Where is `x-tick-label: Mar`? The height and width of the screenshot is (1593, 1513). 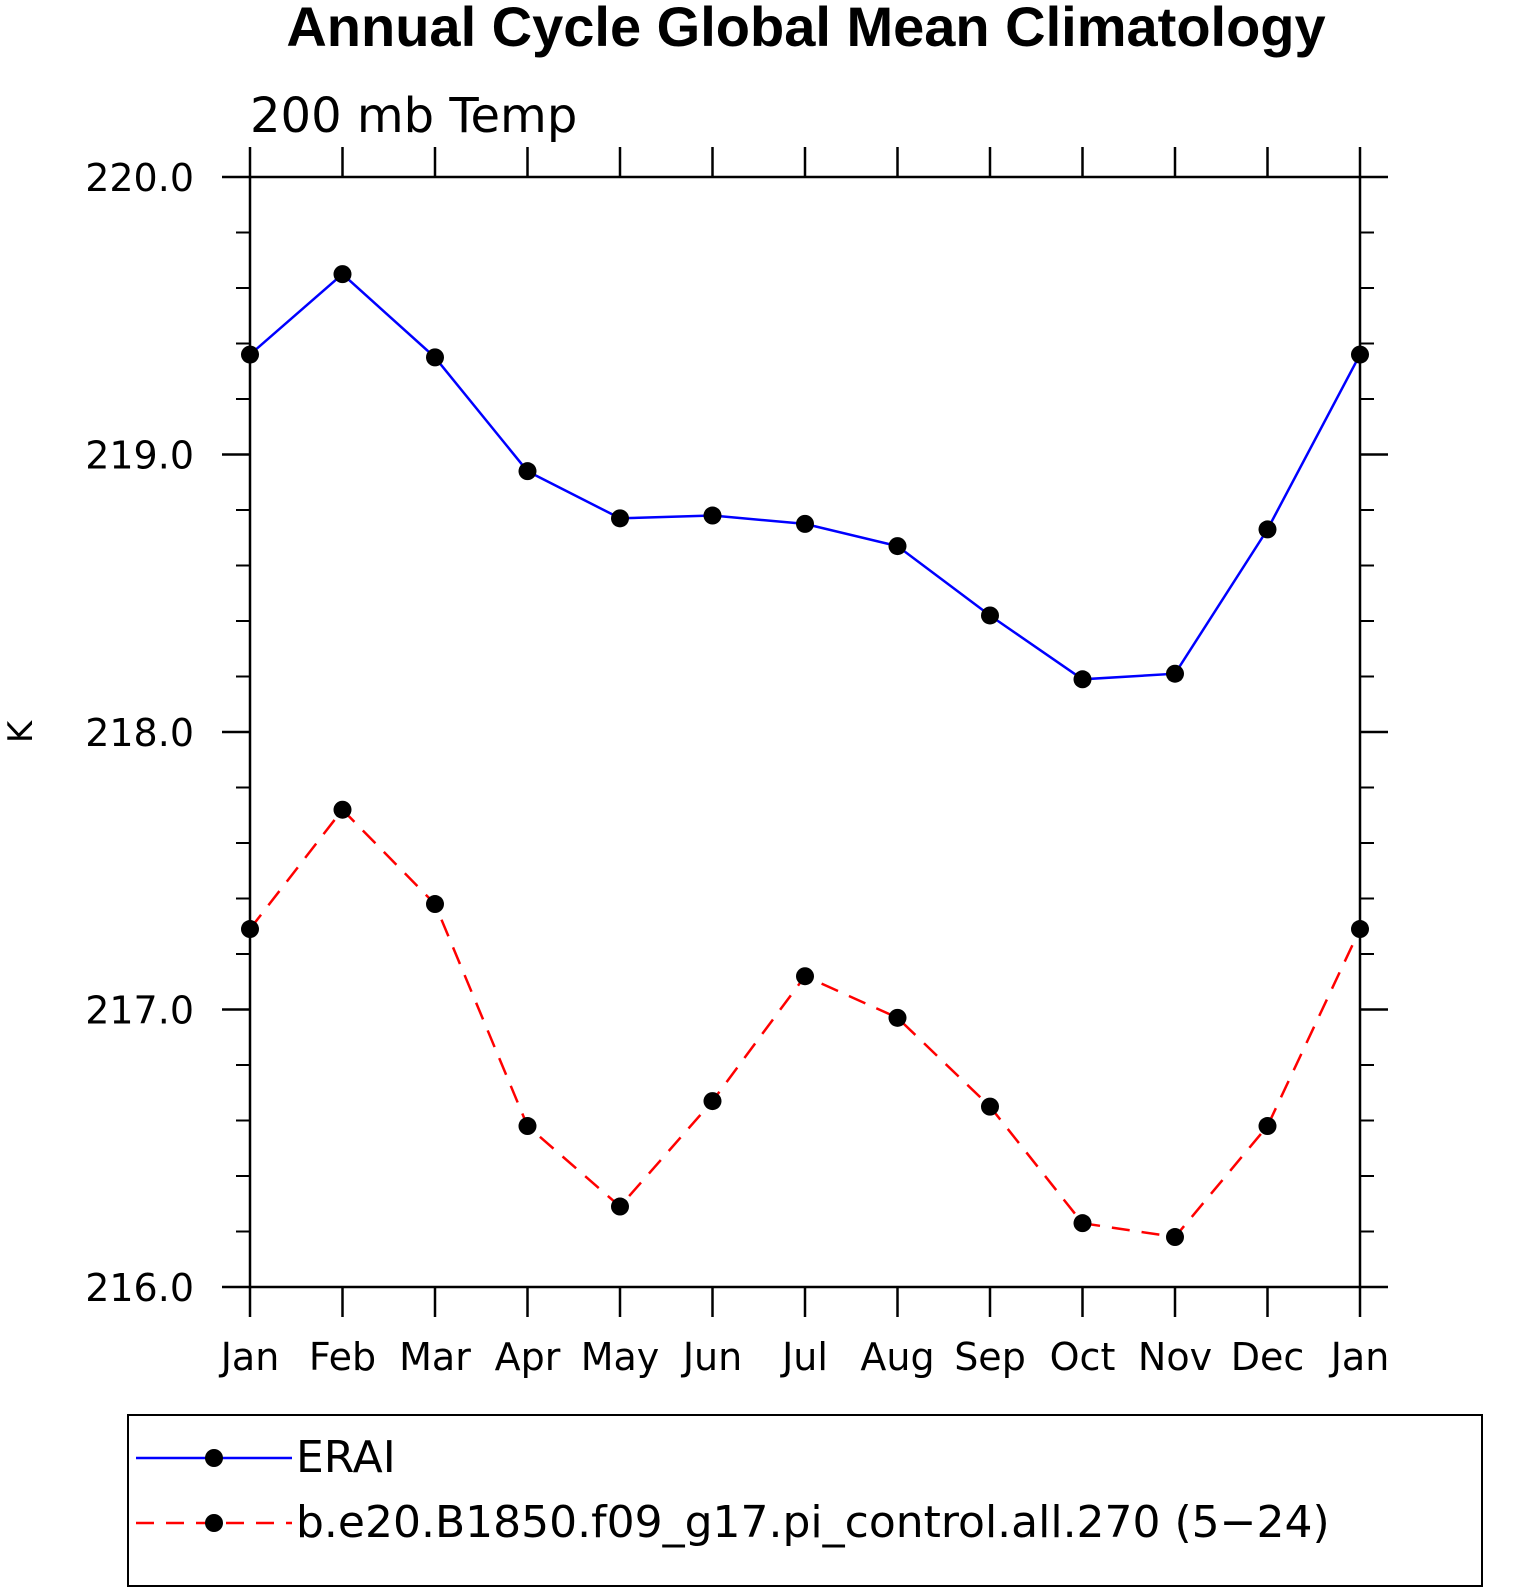 x-tick-label: Mar is located at coordinates (435, 1357).